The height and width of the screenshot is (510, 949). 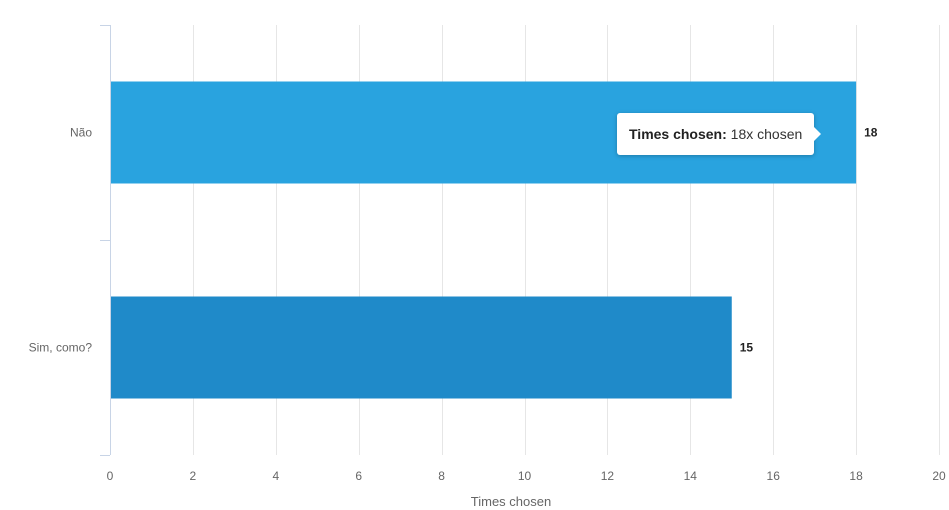 What do you see at coordinates (856, 476) in the screenshot?
I see `x-tick-label: 18` at bounding box center [856, 476].